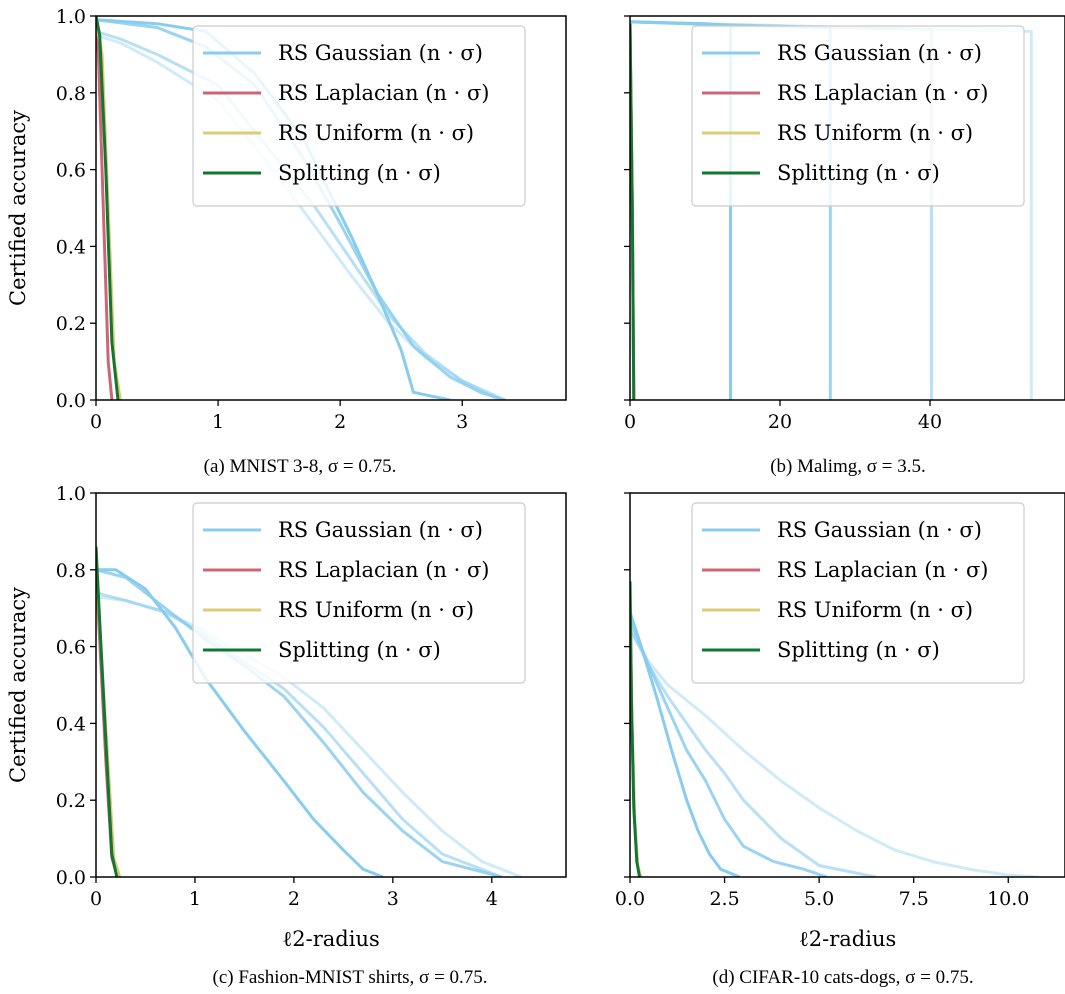 The image size is (1065, 994). I want to click on panel-caption: (a) MNIST 3-8, σ = 0.75., so click(300, 466).